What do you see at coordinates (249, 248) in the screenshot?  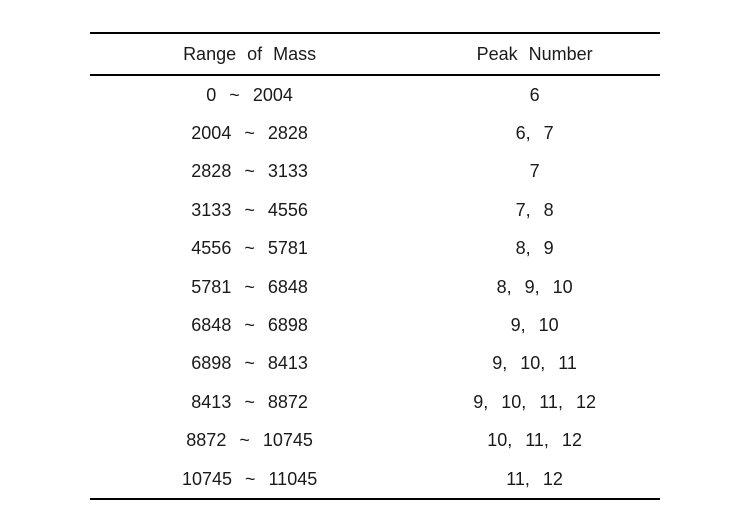 I see `range-cell: 4556 ~ 5781` at bounding box center [249, 248].